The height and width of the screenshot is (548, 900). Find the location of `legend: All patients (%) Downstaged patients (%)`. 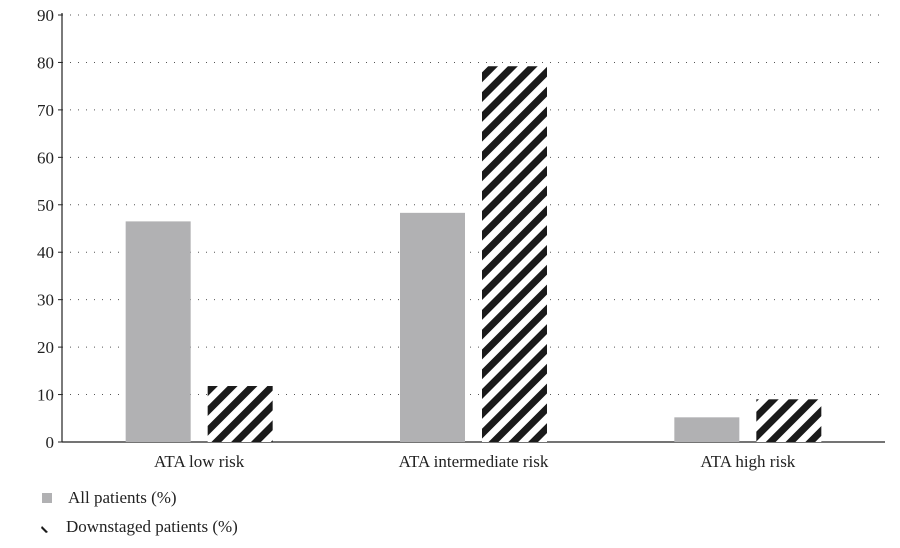

legend: All patients (%) Downstaged patients (%) is located at coordinates (139, 512).